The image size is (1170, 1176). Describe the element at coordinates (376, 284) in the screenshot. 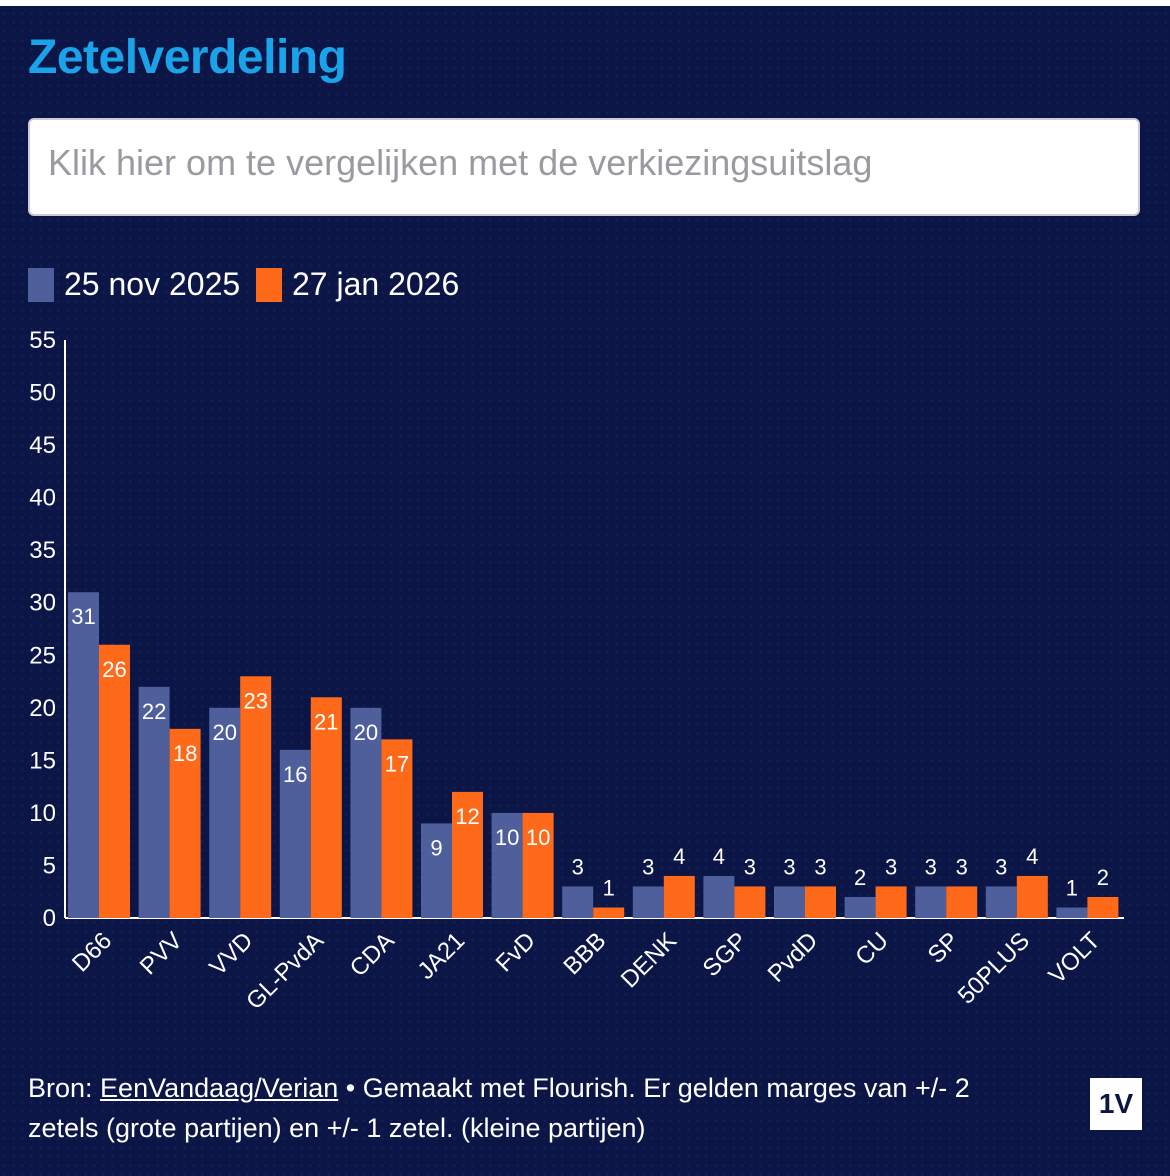

I see `legend-label-series-2: 27 jan 2026` at that location.